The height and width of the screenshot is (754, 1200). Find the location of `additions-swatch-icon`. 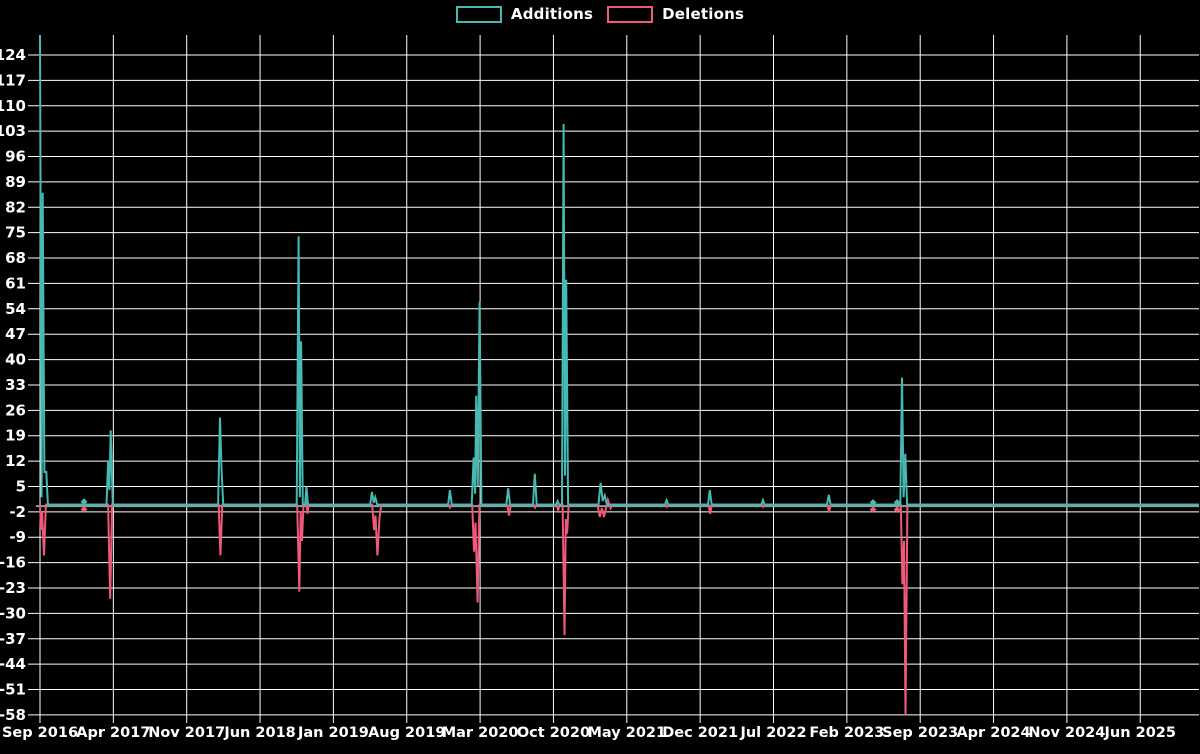

additions-swatch-icon is located at coordinates (478, 14).